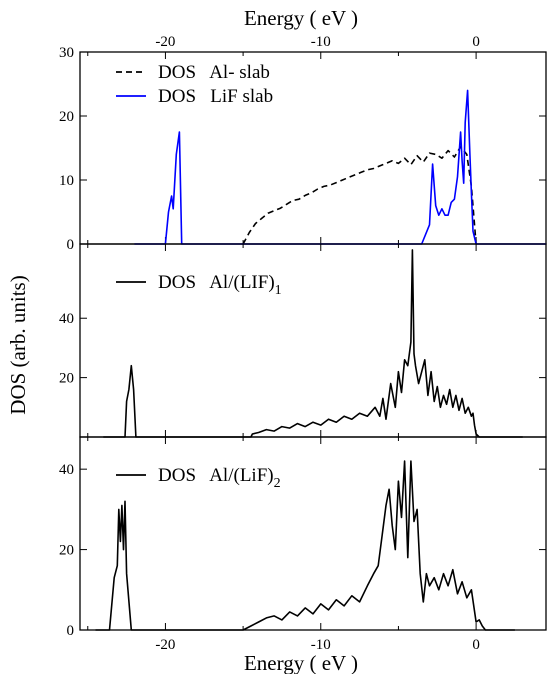 This screenshot has width=548, height=674. Describe the element at coordinates (18, 344) in the screenshot. I see `y-axis-title: DOS (arb. units)` at that location.